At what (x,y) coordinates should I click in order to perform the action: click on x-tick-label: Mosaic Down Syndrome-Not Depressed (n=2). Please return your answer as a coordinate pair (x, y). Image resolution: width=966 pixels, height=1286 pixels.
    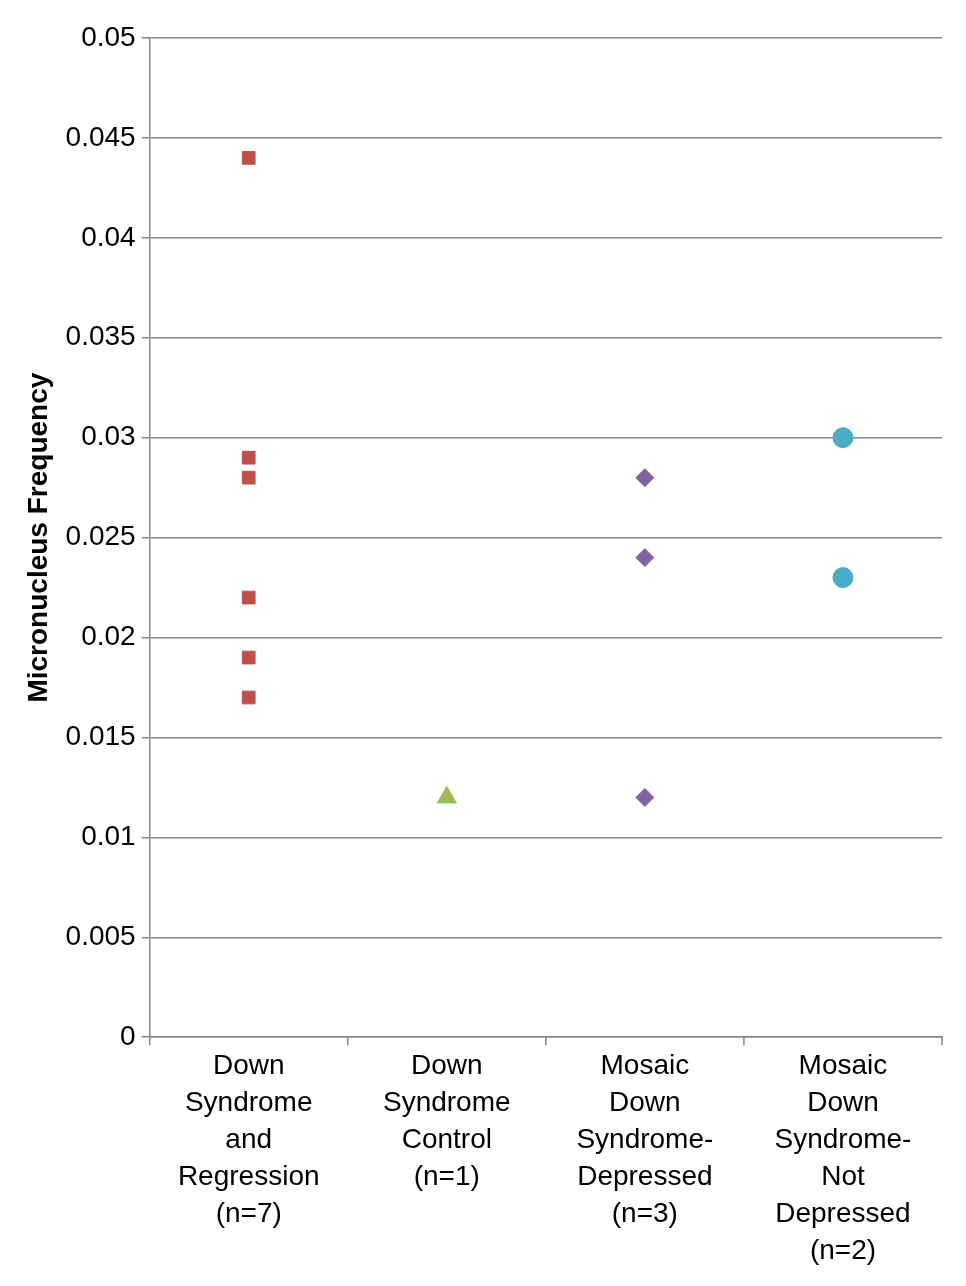
    Looking at the image, I should click on (843, 1157).